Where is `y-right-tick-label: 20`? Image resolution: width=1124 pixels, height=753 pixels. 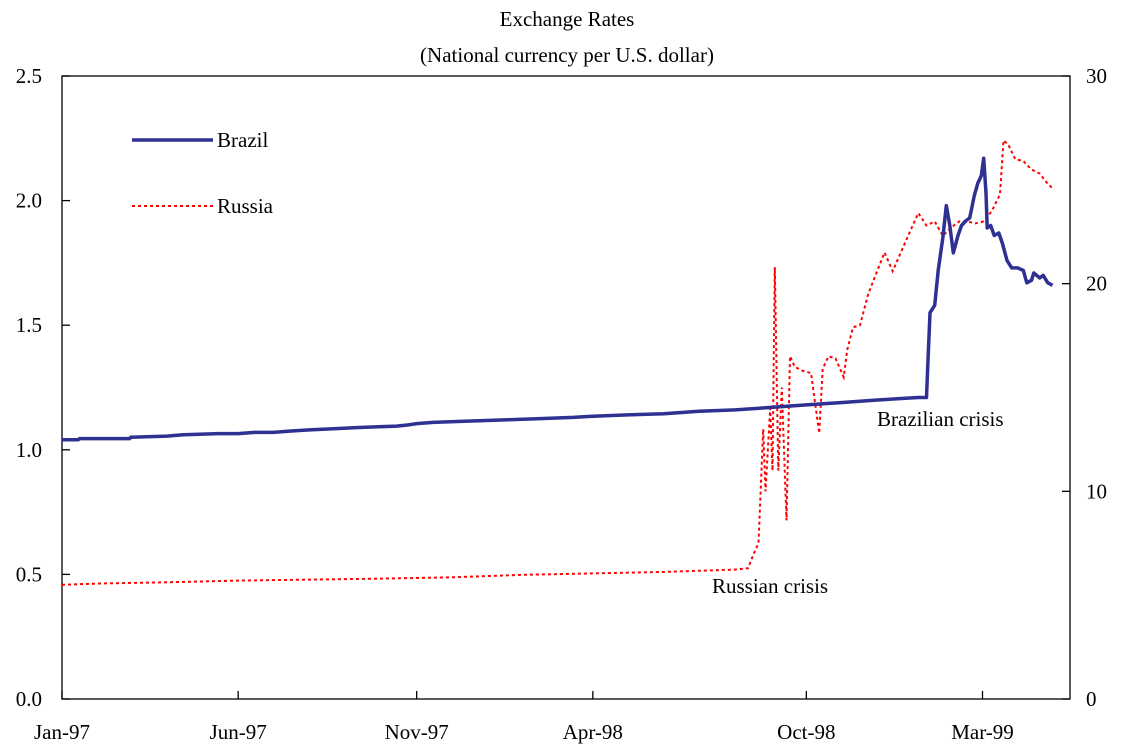
y-right-tick-label: 20 is located at coordinates (1096, 284).